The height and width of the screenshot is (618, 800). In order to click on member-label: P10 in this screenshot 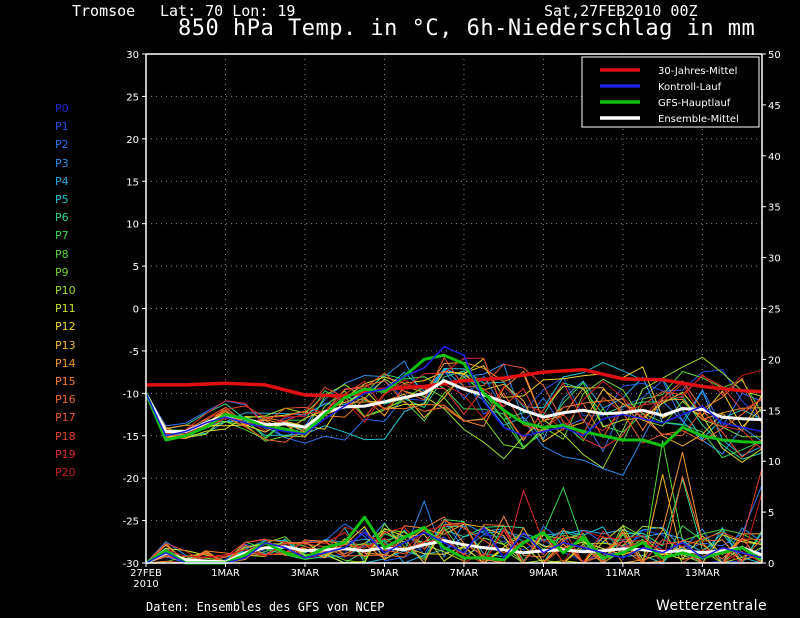, I will do `click(65, 291)`.